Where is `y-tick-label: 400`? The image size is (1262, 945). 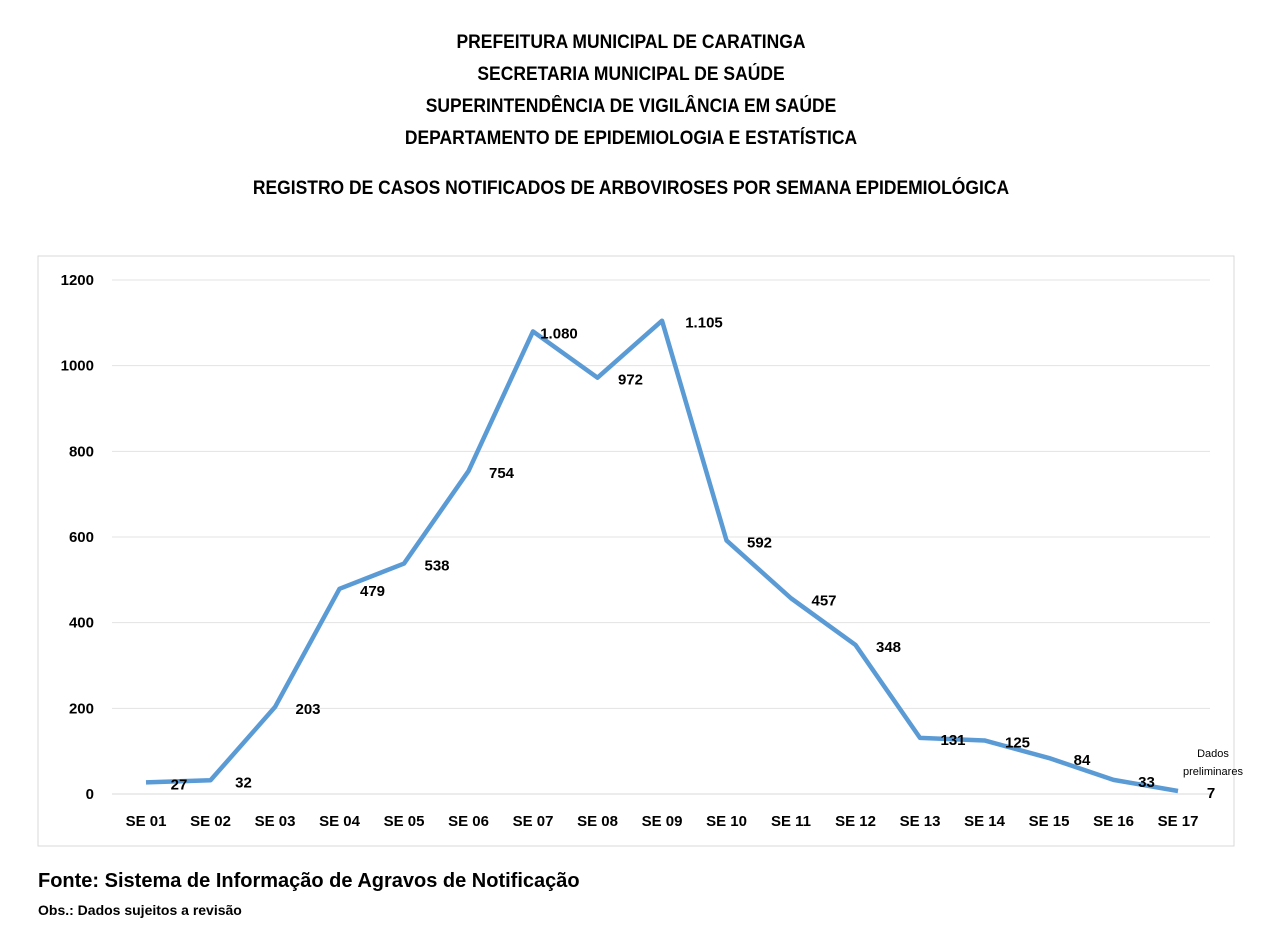
y-tick-label: 400 is located at coordinates (81, 623).